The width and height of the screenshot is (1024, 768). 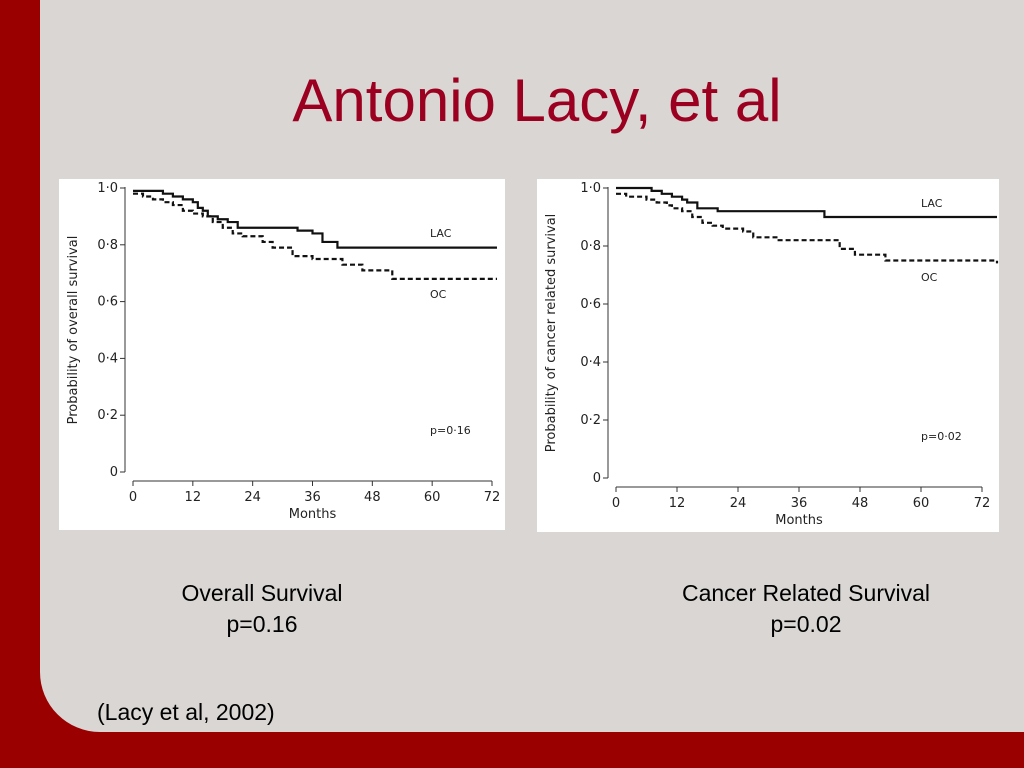 What do you see at coordinates (806, 609) in the screenshot?
I see `cancer-survival-caption: Cancer Related Survival p=0.02` at bounding box center [806, 609].